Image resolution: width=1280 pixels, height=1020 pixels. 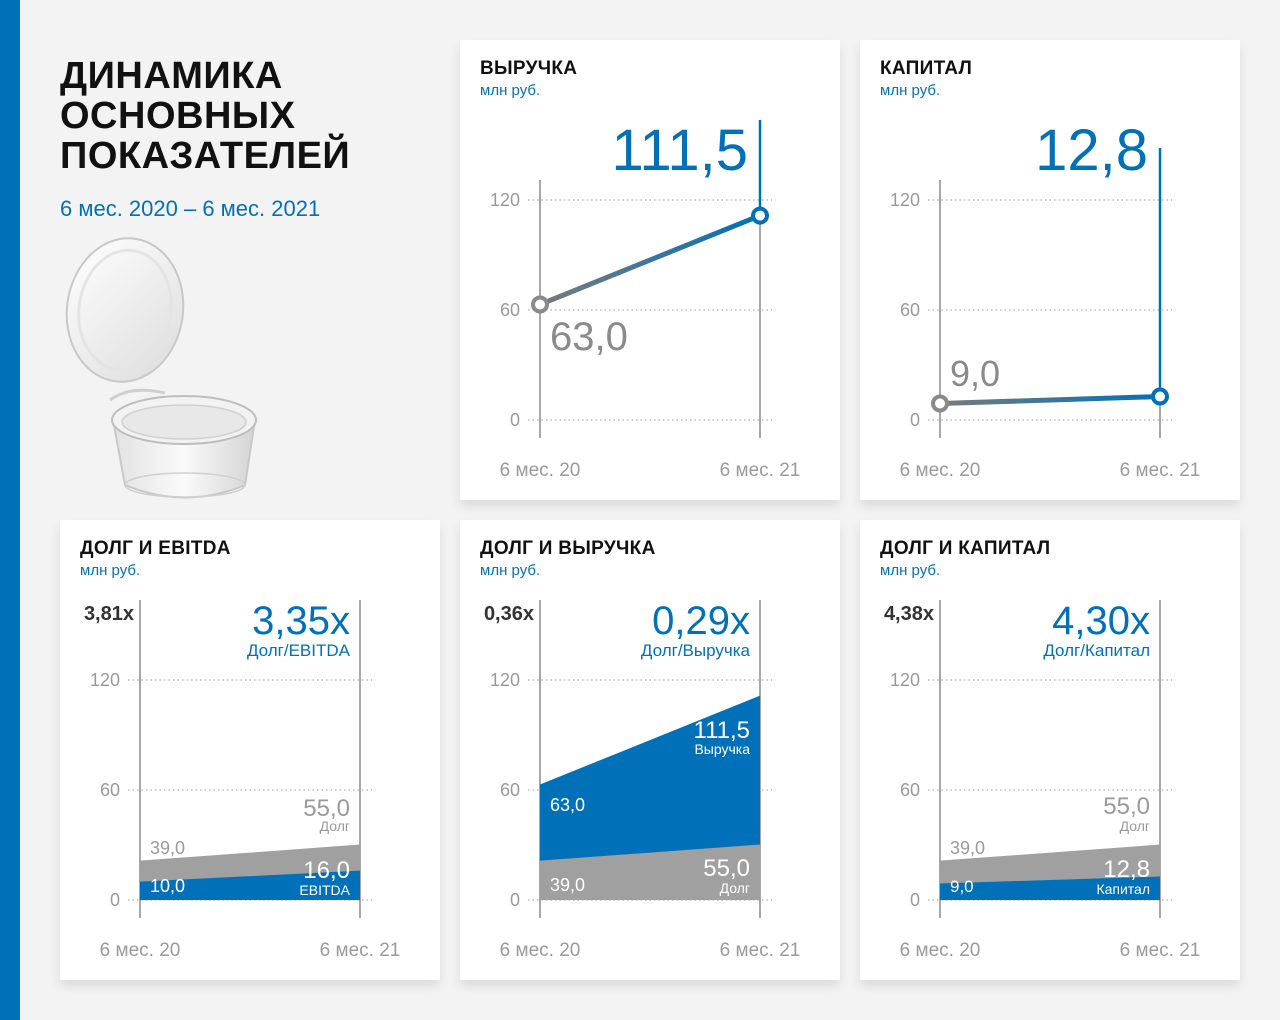 I want to click on debt-revenue-xtick-end: 6 мес. 21, so click(x=760, y=950).